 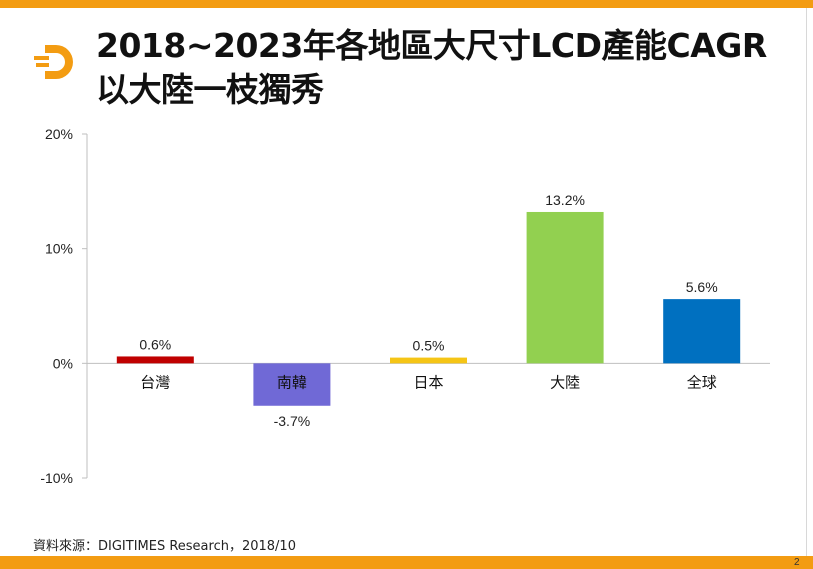 What do you see at coordinates (164, 546) in the screenshot?
I see `source-note: 資料來源：DIGITIMES Research，2018/10` at bounding box center [164, 546].